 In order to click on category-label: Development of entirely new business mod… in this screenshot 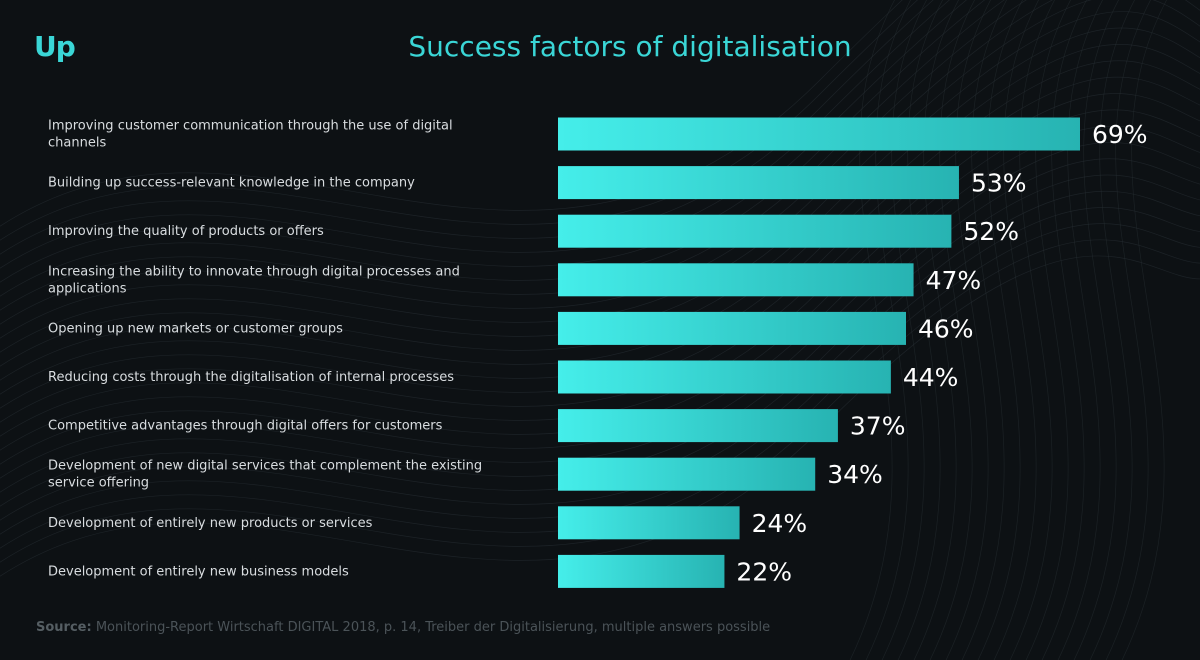, I will do `click(198, 571)`.